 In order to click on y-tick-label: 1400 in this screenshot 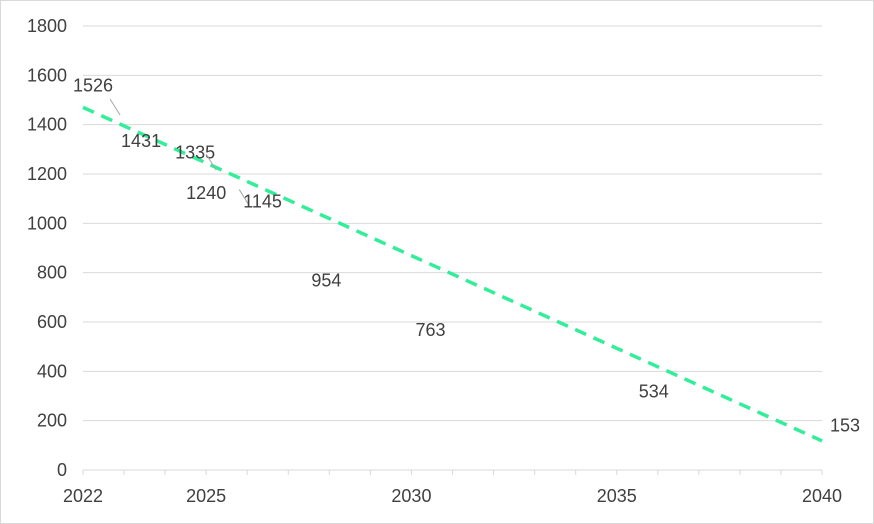, I will do `click(47, 125)`.